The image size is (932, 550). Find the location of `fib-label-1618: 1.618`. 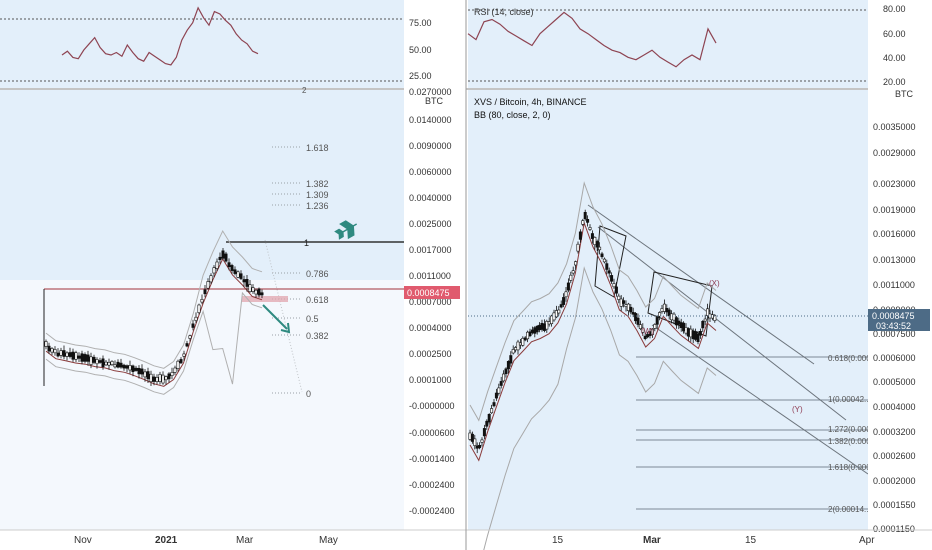

fib-label-1618: 1.618 is located at coordinates (317, 148).